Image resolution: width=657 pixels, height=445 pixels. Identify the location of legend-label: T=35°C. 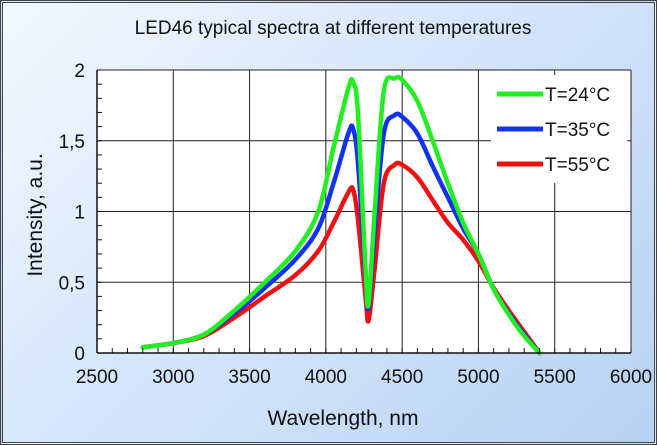
(577, 130).